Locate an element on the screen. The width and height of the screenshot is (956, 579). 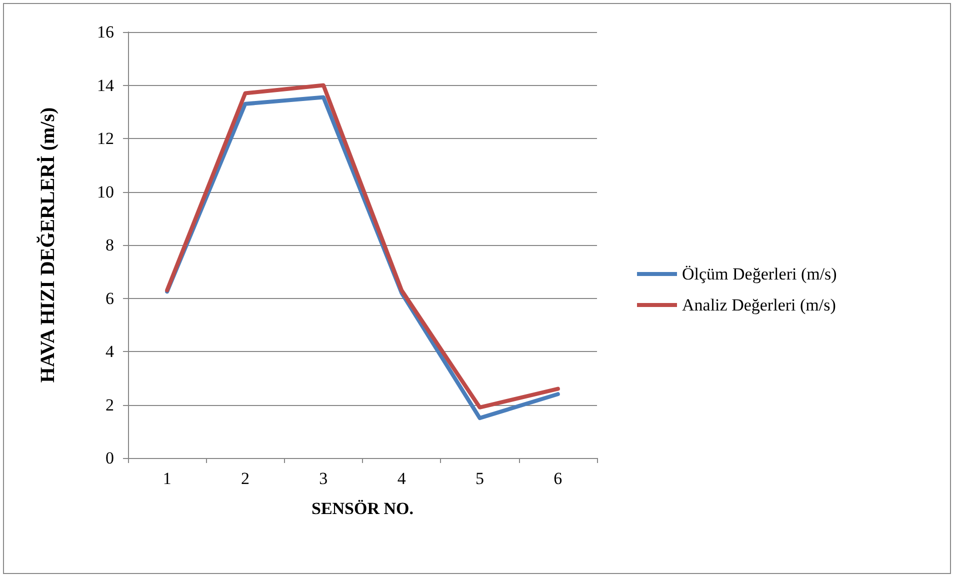
x-tick-label: 1 is located at coordinates (167, 478).